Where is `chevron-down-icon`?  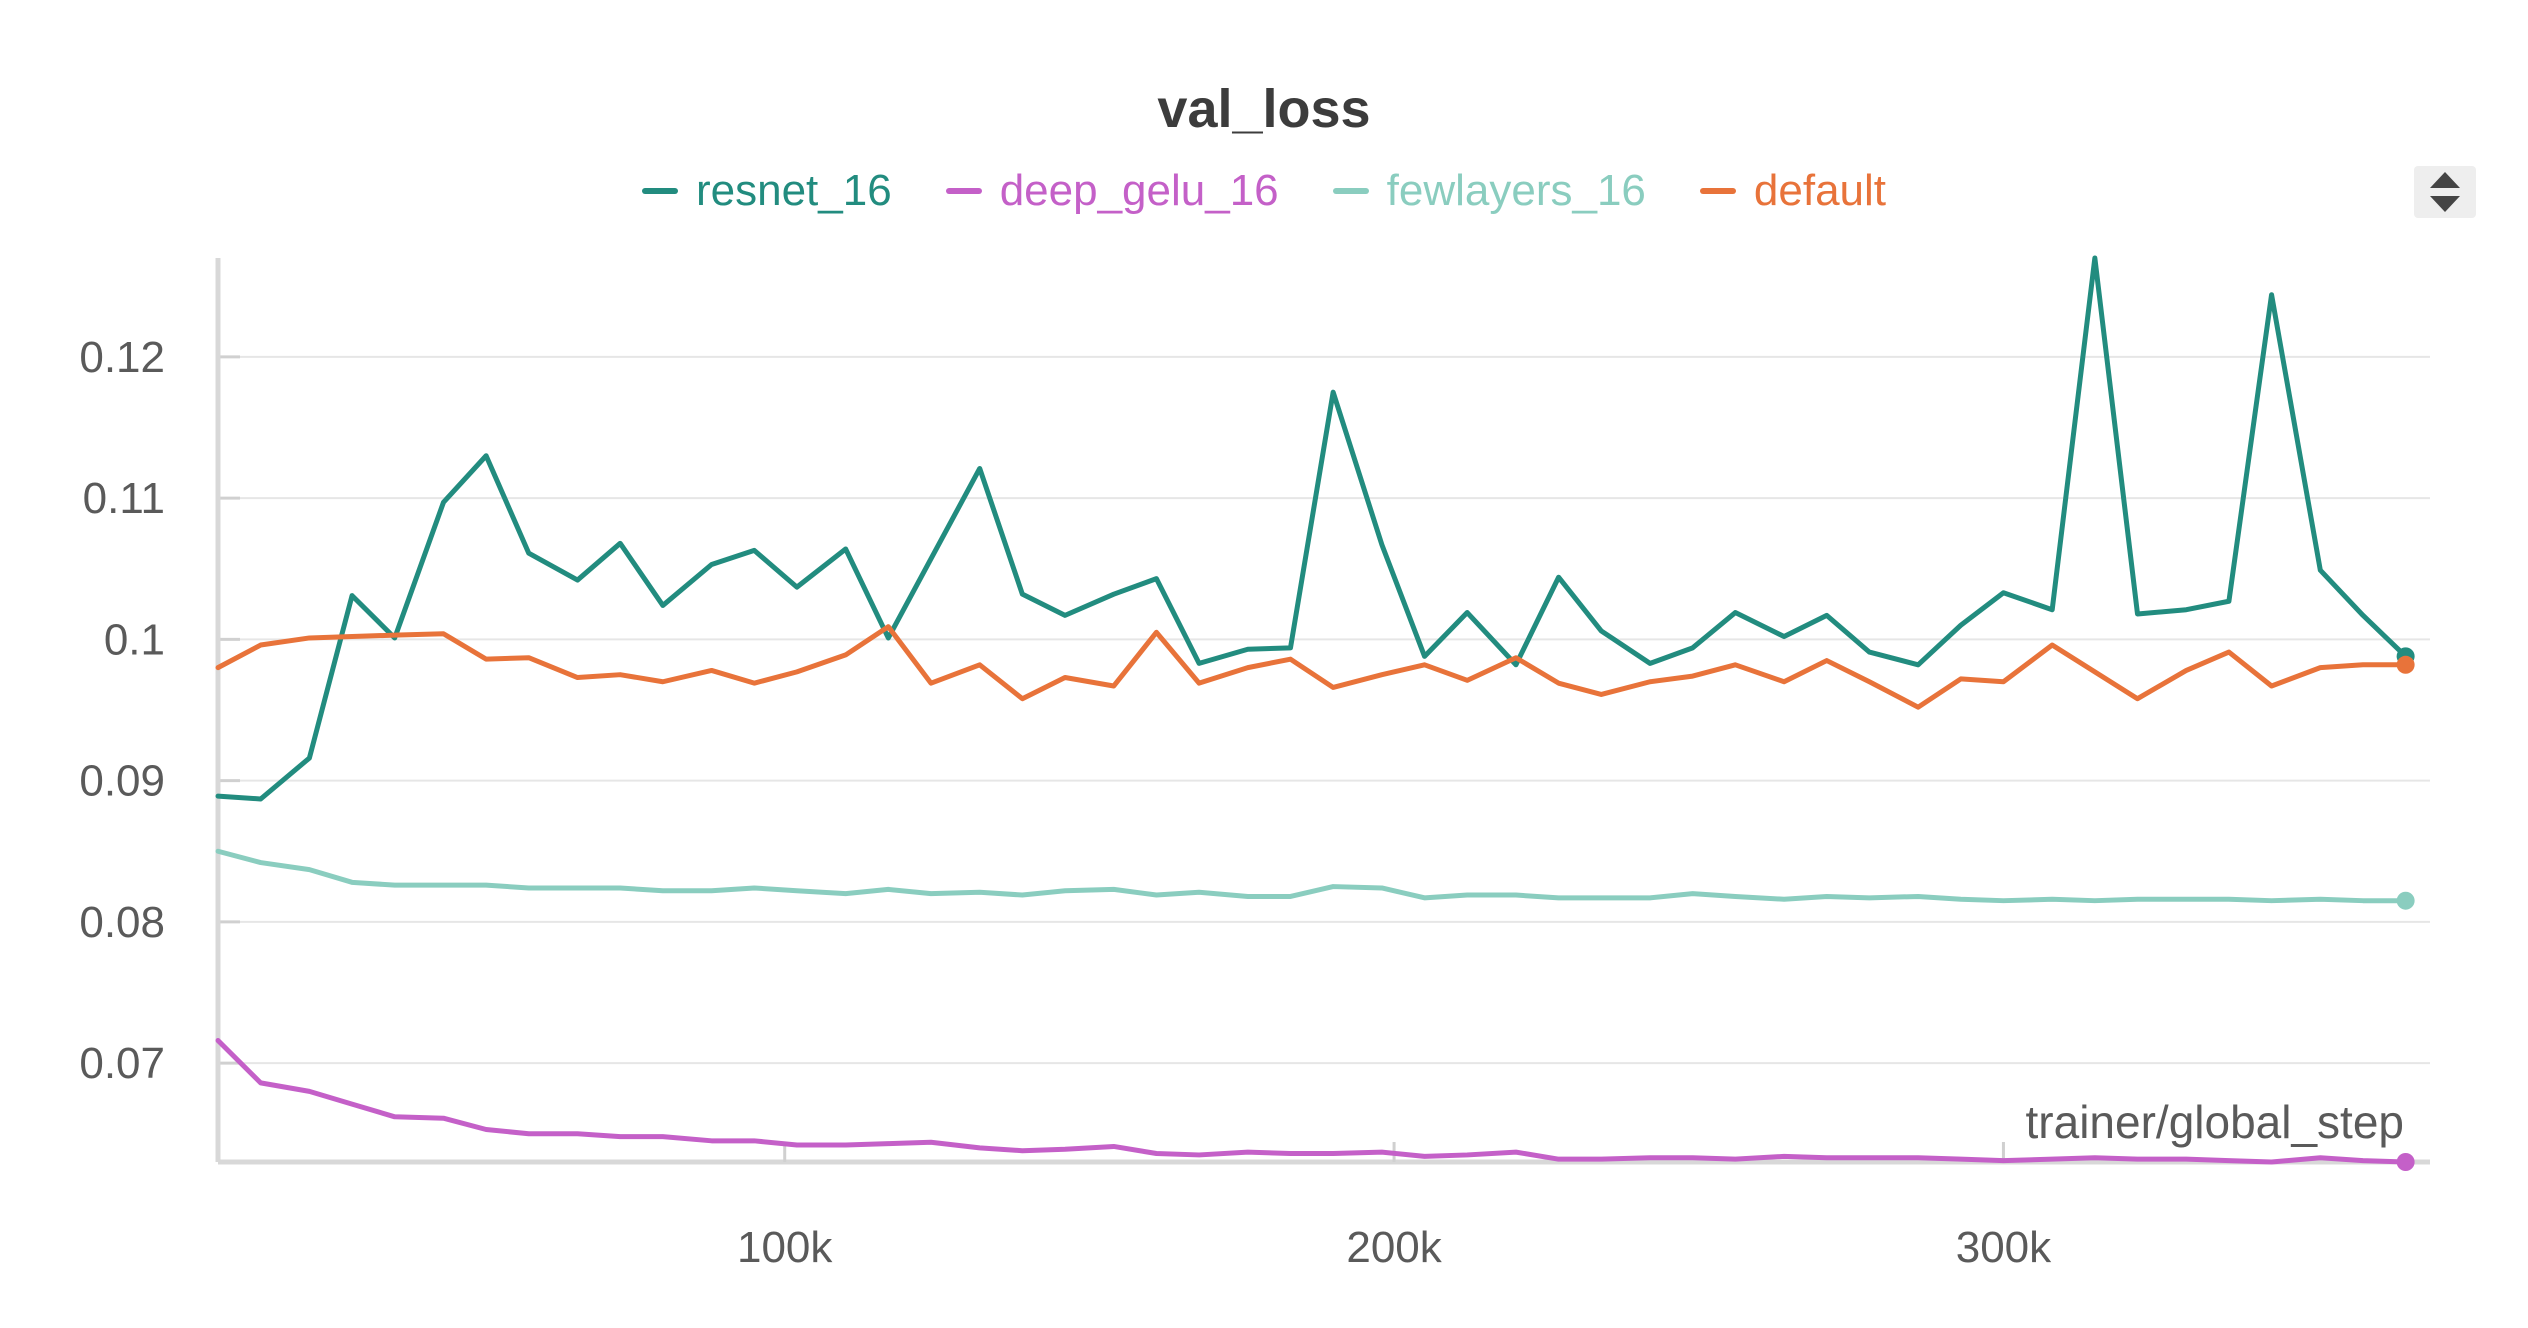 chevron-down-icon is located at coordinates (2445, 204).